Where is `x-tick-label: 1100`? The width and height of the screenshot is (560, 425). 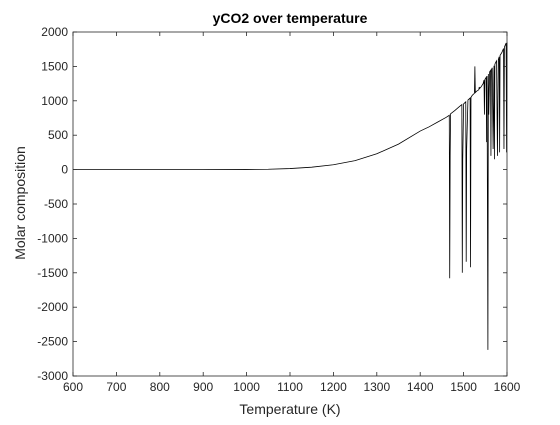
x-tick-label: 1100 is located at coordinates (290, 387).